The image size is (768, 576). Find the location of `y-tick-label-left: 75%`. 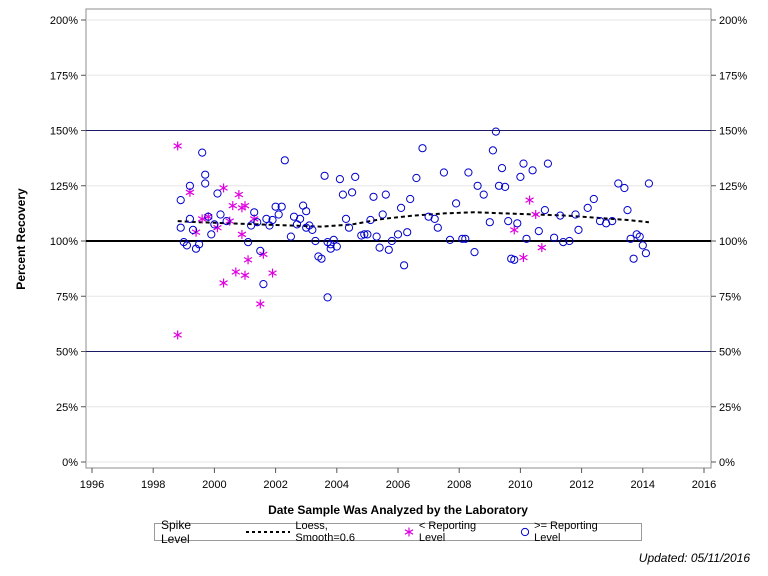

y-tick-label-left: 75% is located at coordinates (67, 297).